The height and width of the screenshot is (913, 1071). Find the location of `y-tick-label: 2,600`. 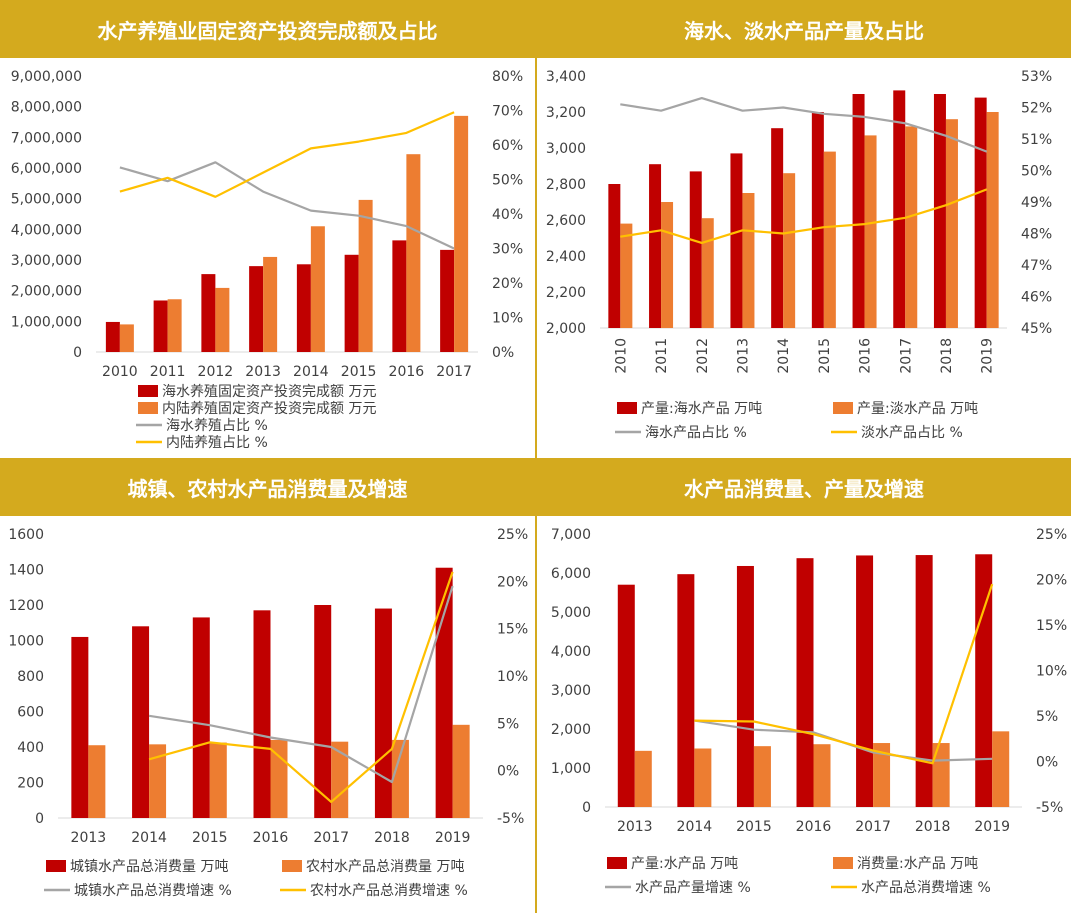

y-tick-label: 2,600 is located at coordinates (566, 221).